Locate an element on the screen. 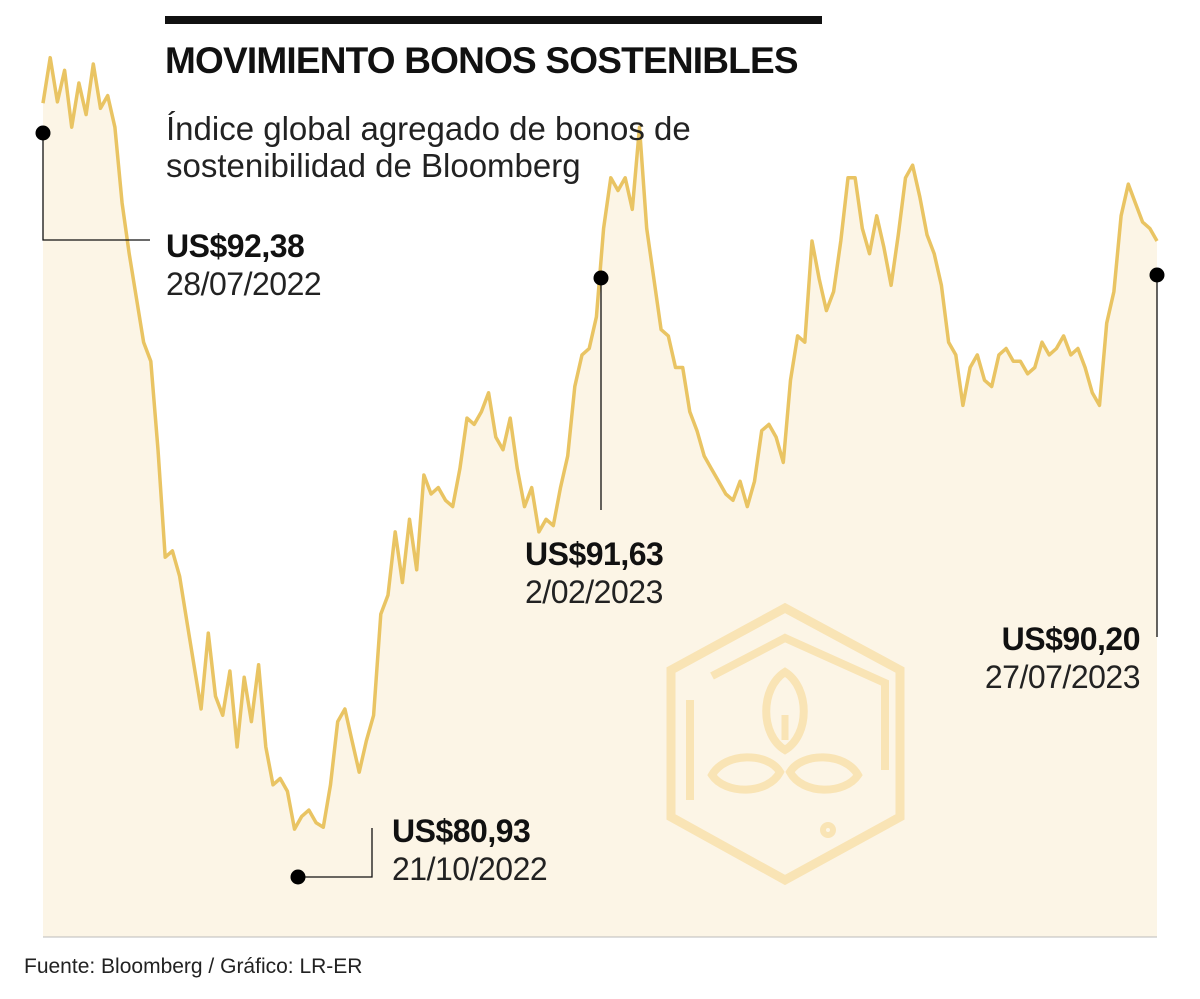 The image size is (1200, 999). annotation-date: 21/10/2022 is located at coordinates (470, 869).